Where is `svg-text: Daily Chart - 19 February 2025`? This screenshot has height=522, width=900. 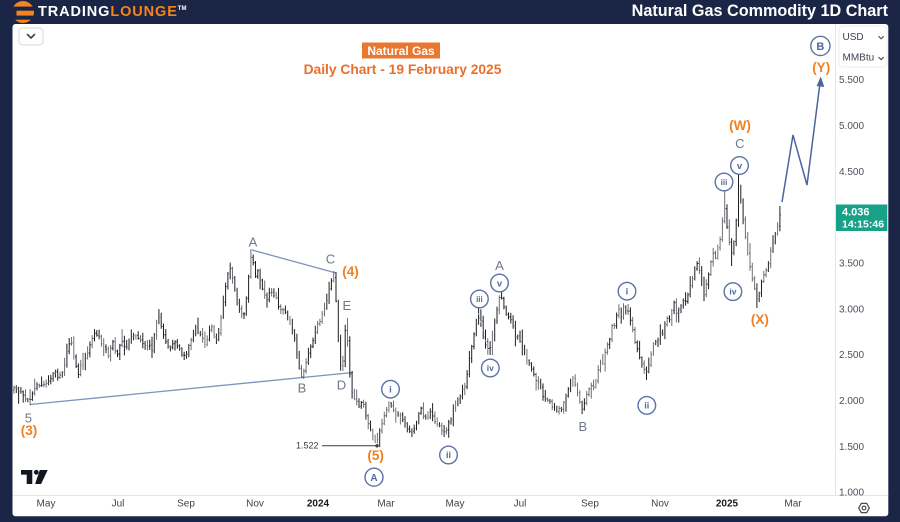 svg-text: Daily Chart - 19 February 2025 is located at coordinates (403, 69).